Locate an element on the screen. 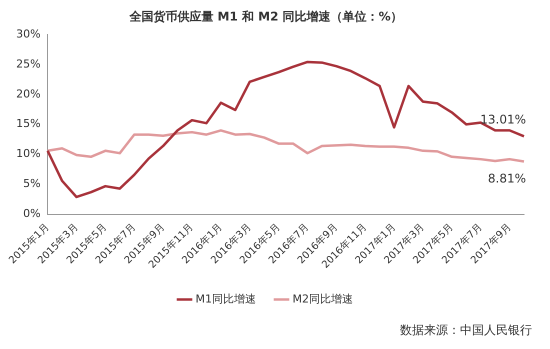 This screenshot has width=550, height=349. y-tick-label: 0% is located at coordinates (32, 213).